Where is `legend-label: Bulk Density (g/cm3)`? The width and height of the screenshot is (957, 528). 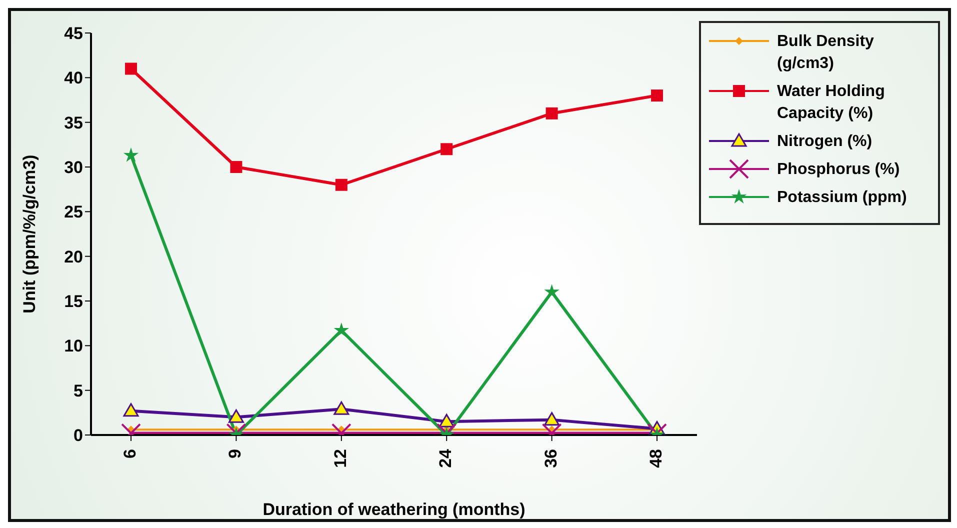 legend-label: Bulk Density (g/cm3) is located at coordinates (826, 53).